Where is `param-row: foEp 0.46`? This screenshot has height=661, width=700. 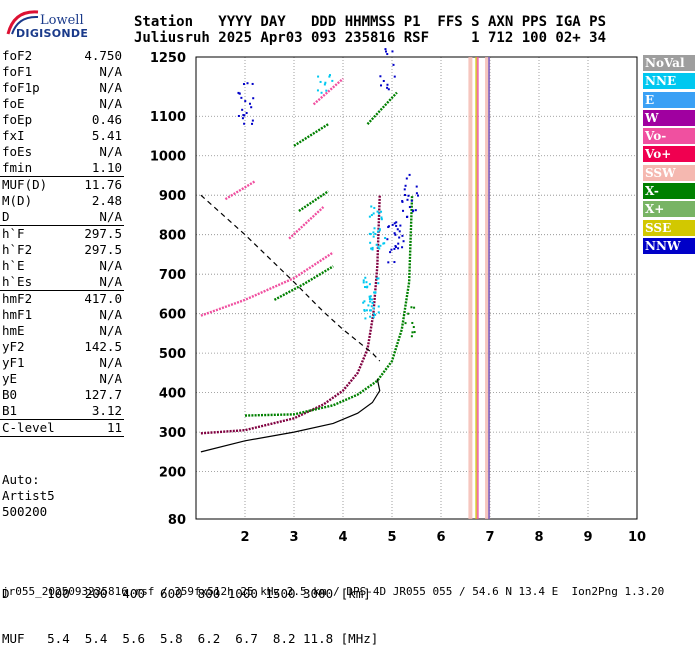
param-row: foEp 0.46 is located at coordinates (64, 120).